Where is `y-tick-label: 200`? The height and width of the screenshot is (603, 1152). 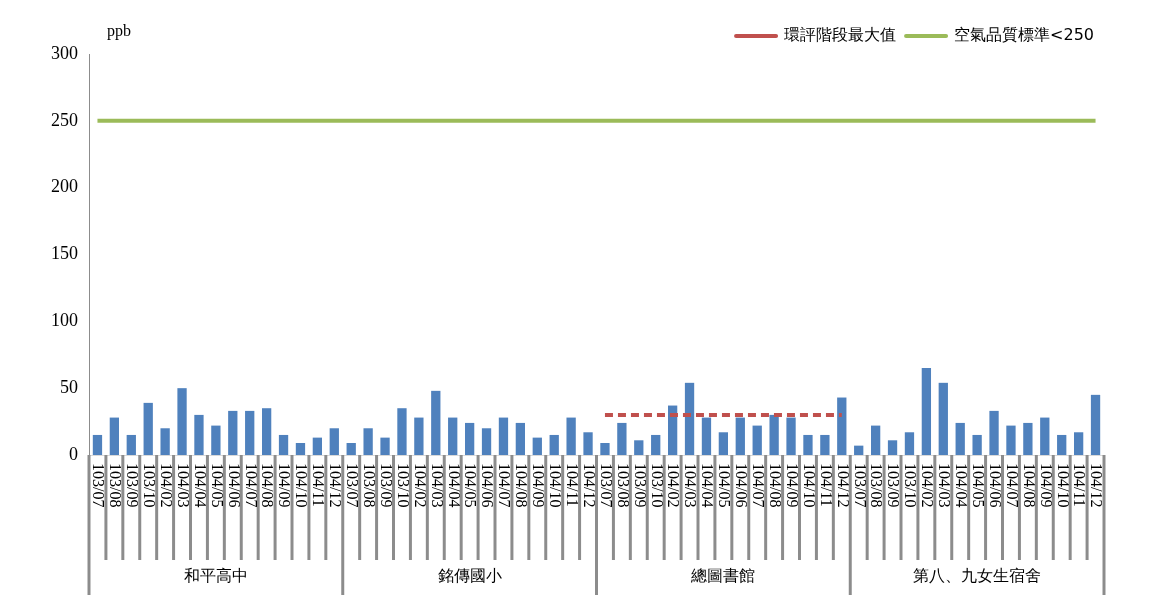 y-tick-label: 200 is located at coordinates (64, 186).